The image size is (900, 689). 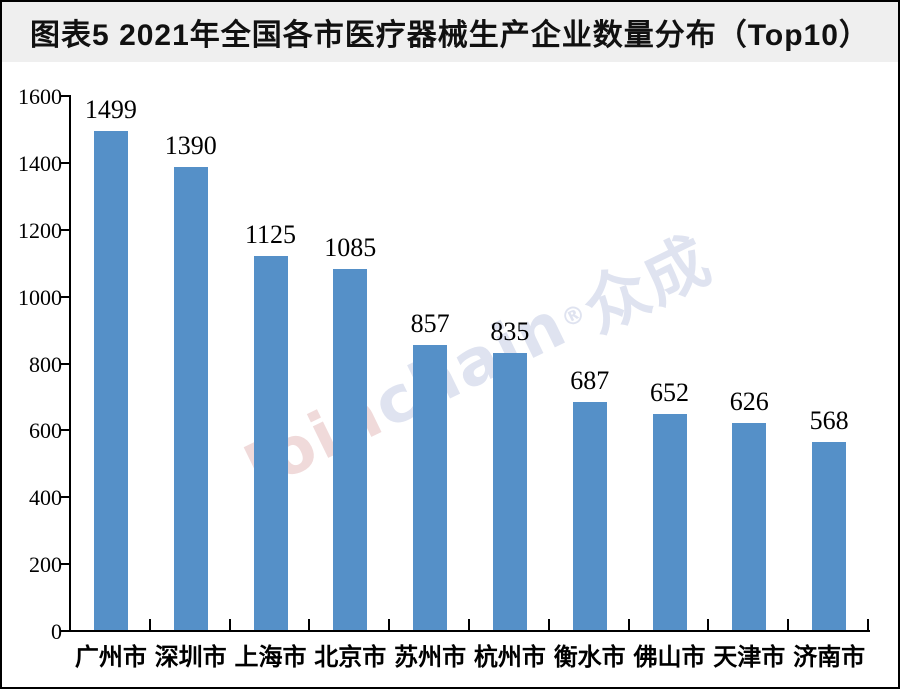 I want to click on y-tick-label: 1200, so click(x=40, y=230).